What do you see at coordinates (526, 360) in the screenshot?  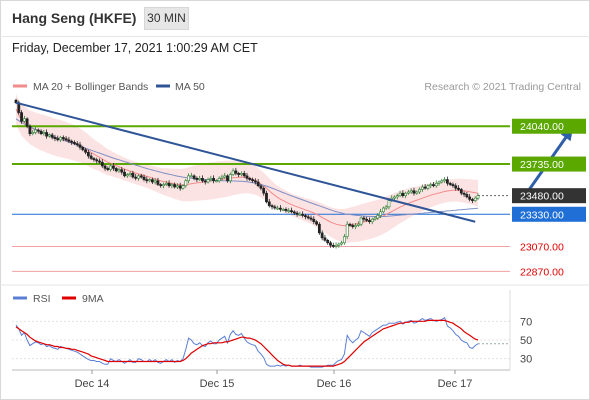 I see `rsi-tick-label: 30` at bounding box center [526, 360].